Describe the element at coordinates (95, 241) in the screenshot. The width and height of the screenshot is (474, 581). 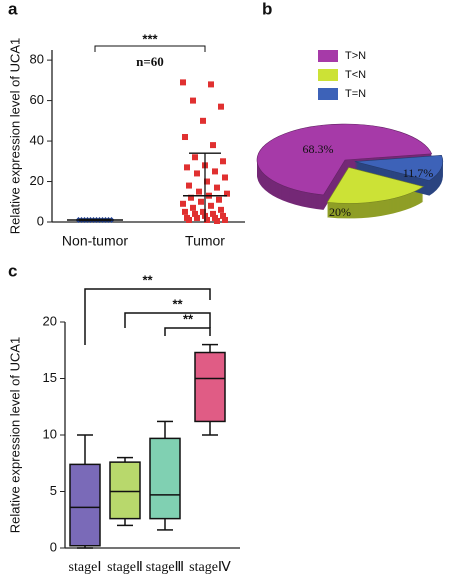
I see `x-tick-label: Non-tumor` at that location.